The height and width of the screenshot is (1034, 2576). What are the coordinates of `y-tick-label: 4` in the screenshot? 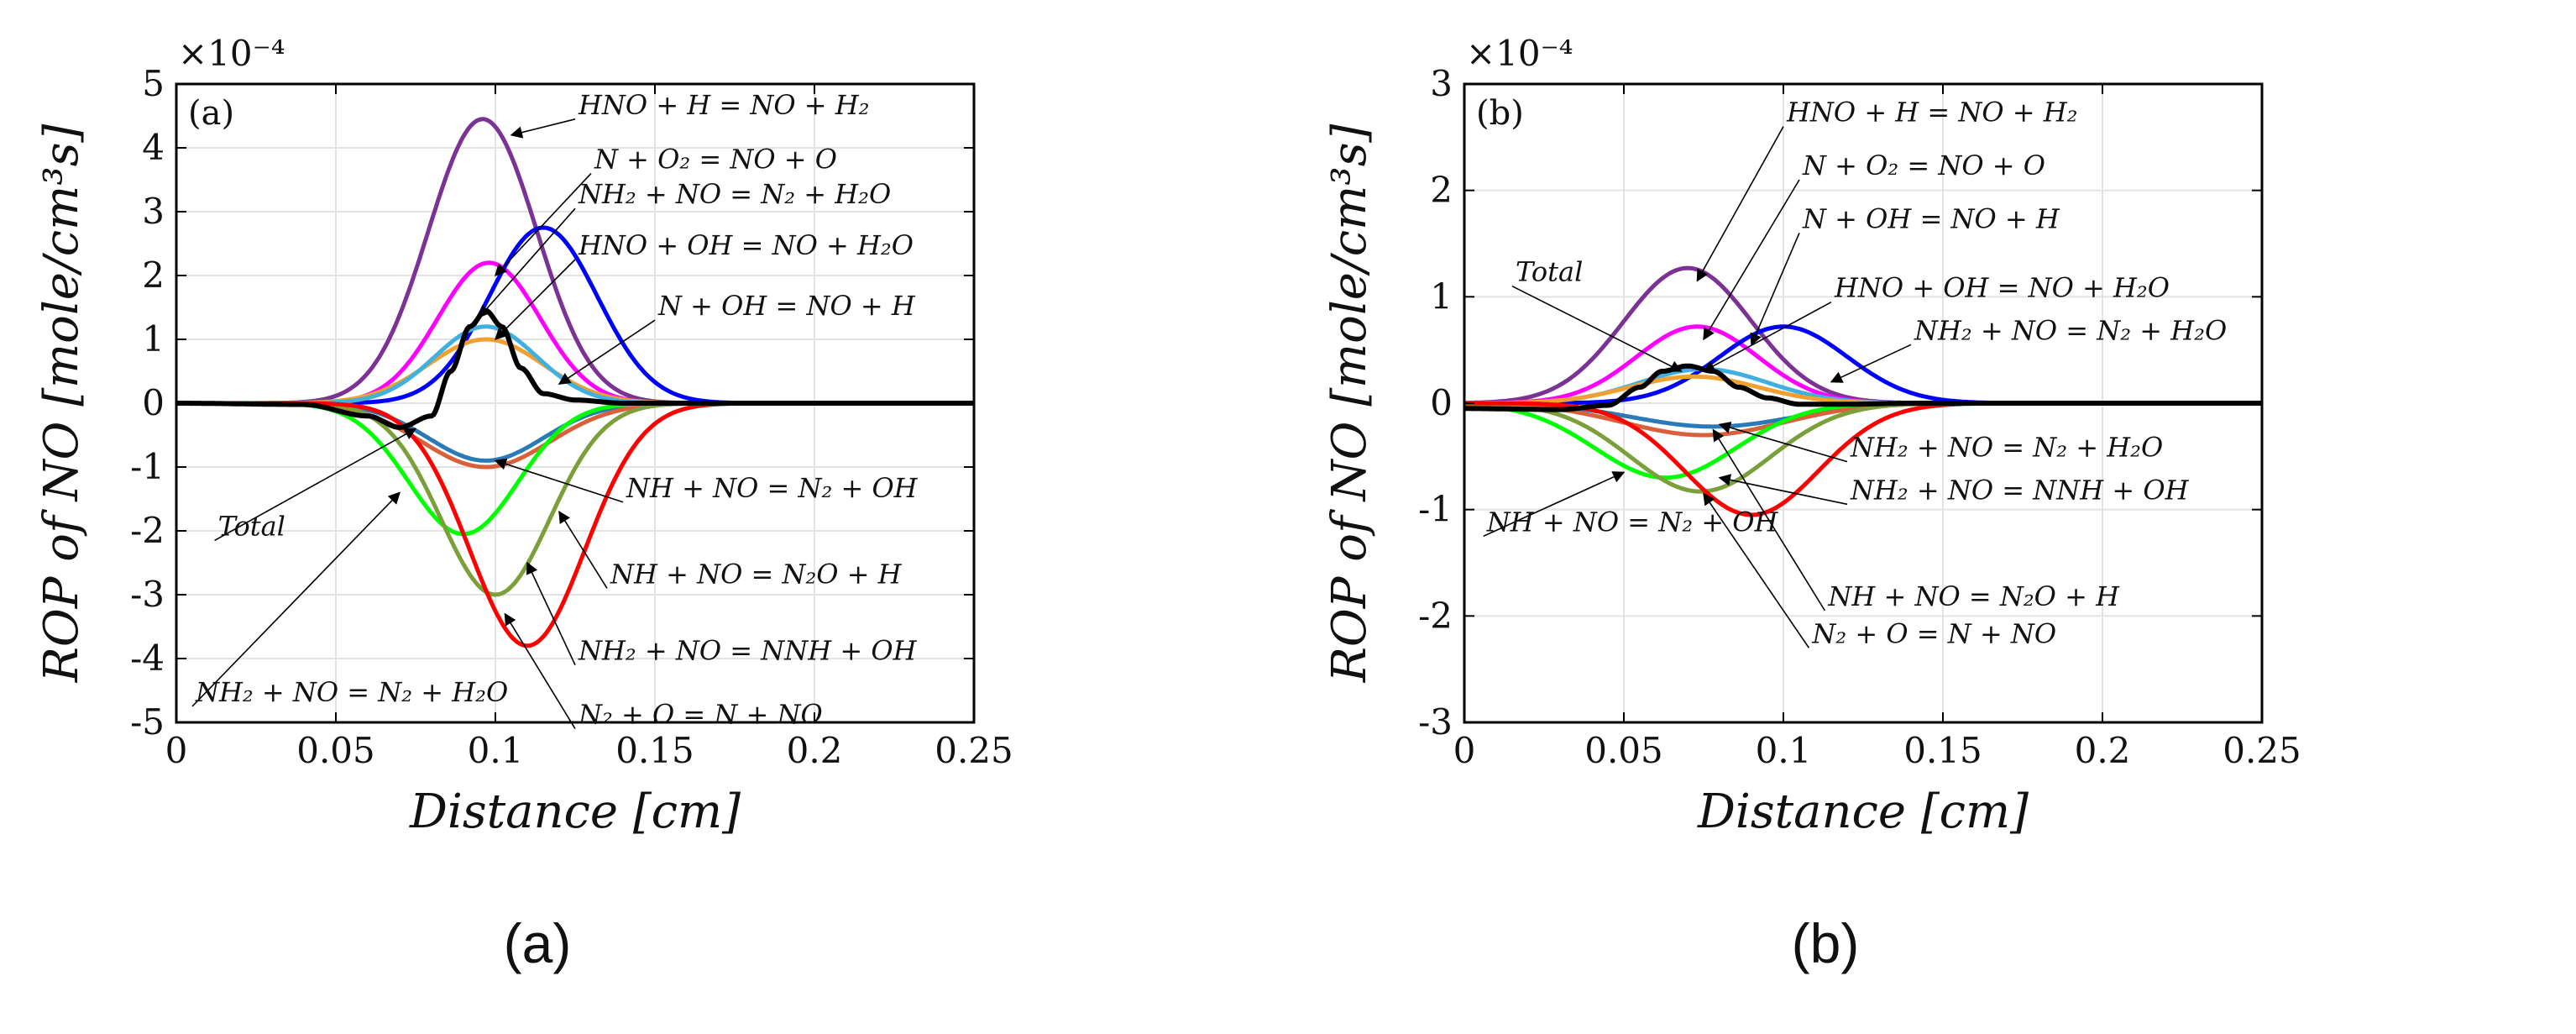 It's located at (153, 147).